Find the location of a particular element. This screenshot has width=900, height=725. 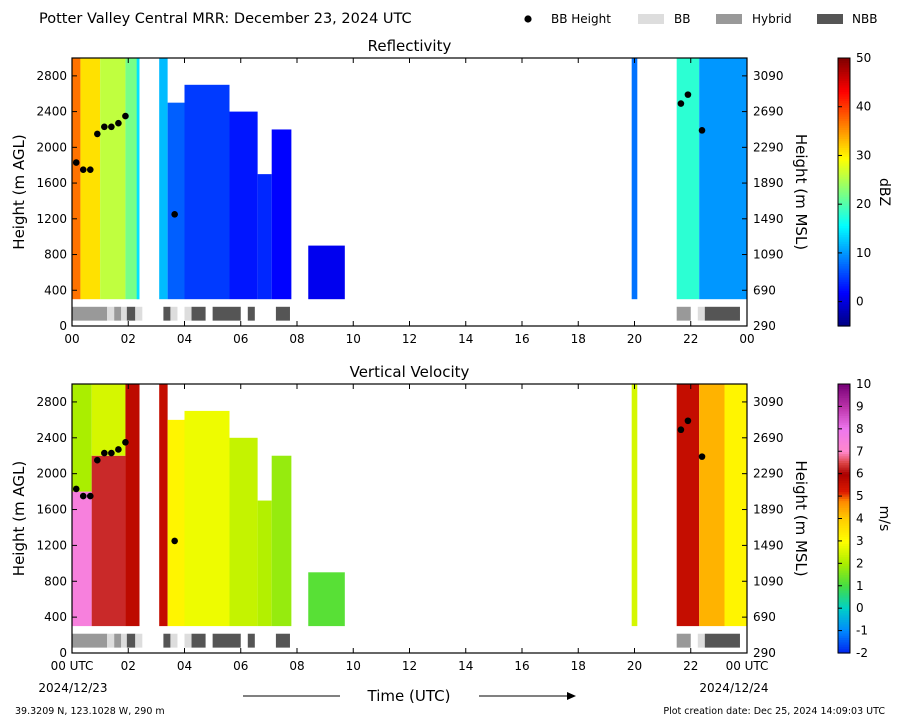

x-tick-label: 10 is located at coordinates (353, 339).